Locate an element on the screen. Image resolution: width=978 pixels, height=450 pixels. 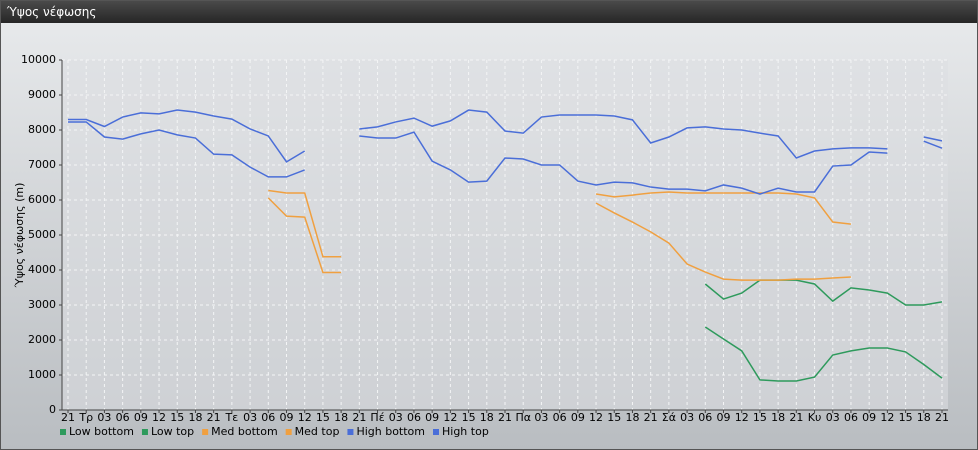
legend-label: High top is located at coordinates (465, 431).